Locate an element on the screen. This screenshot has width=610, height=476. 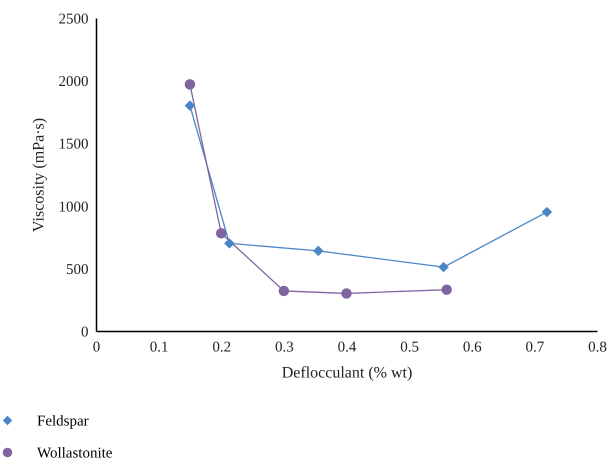
x-tick-label: 0.5 is located at coordinates (409, 348).